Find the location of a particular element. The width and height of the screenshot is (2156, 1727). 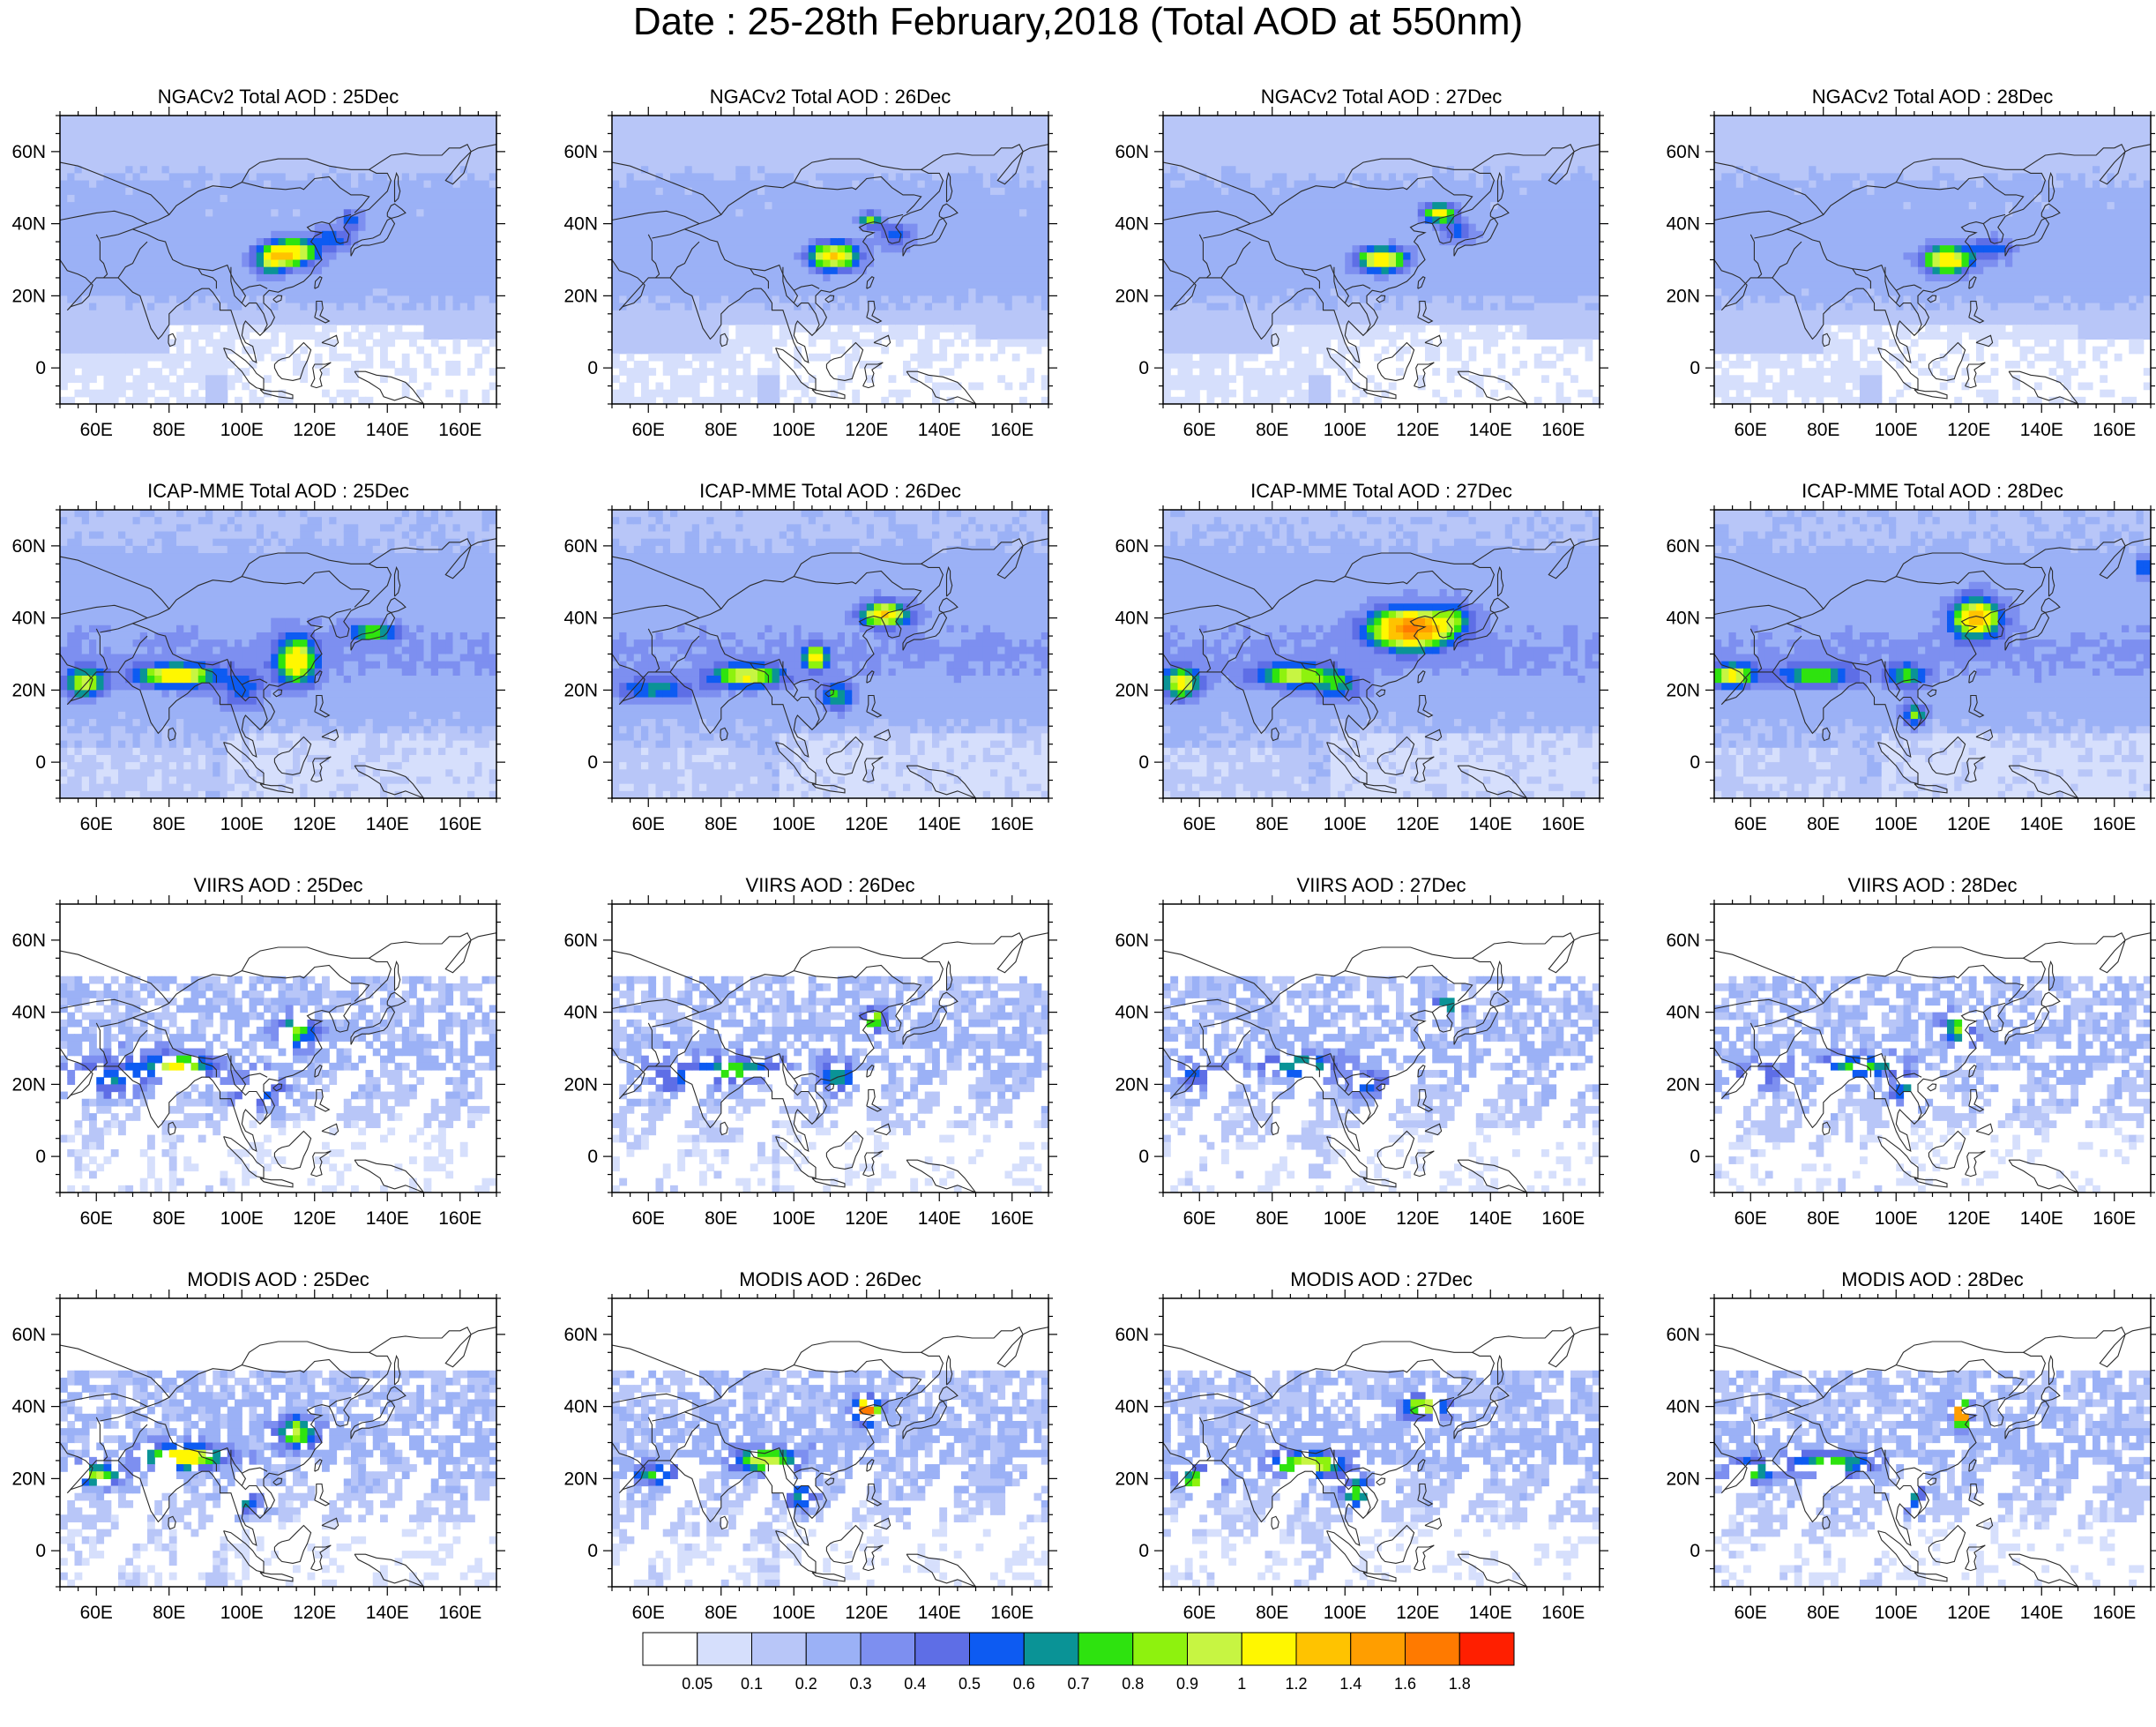

y-tick-label: 0 is located at coordinates (592, 368).